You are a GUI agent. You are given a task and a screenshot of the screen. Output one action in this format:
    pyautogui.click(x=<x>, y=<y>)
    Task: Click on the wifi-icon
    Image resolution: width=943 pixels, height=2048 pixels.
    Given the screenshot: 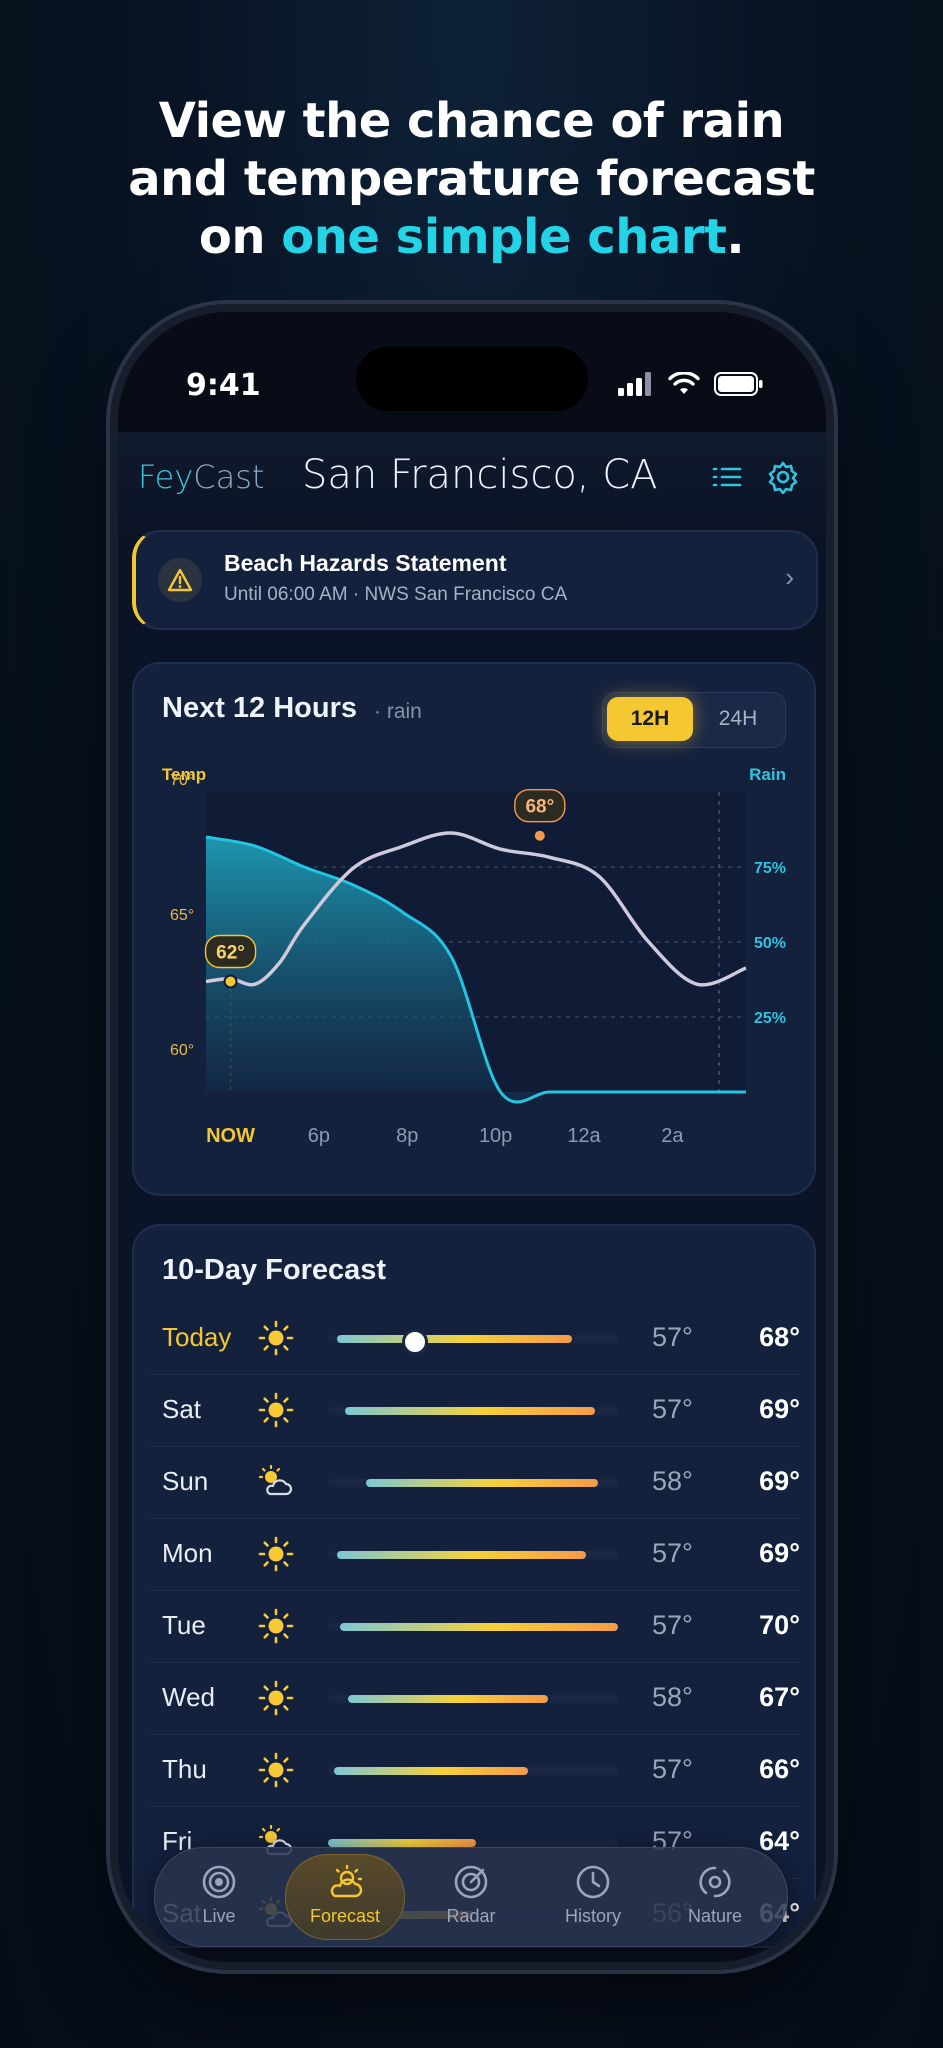 What is the action you would take?
    pyautogui.click(x=684, y=383)
    